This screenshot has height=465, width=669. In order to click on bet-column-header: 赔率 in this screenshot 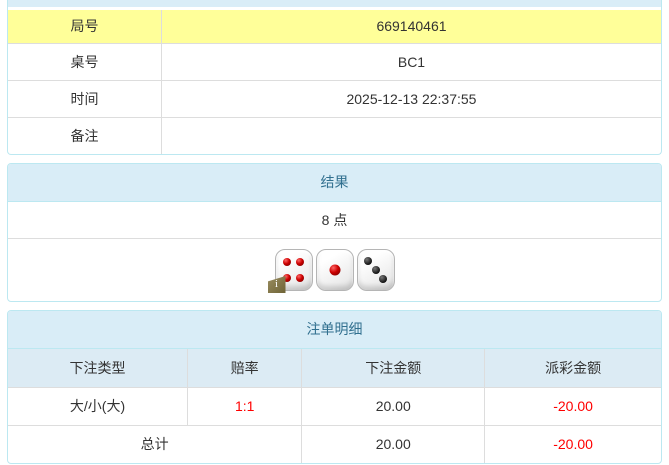, I will do `click(245, 368)`.